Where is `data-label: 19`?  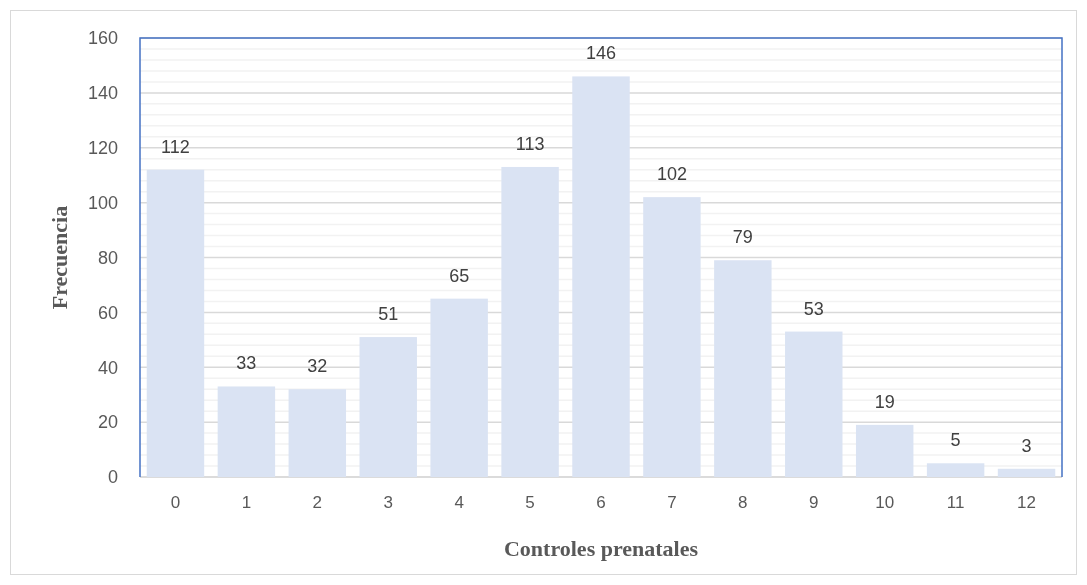
data-label: 19 is located at coordinates (884, 401).